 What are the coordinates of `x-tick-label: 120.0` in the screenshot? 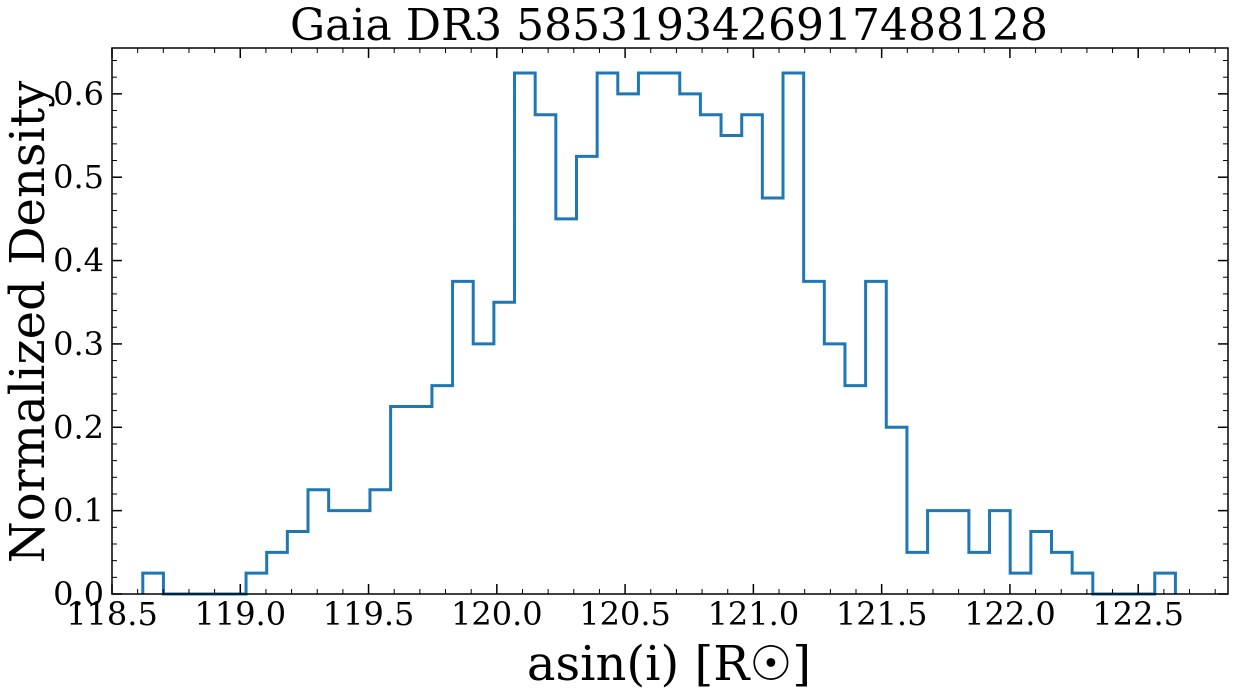 It's located at (497, 614).